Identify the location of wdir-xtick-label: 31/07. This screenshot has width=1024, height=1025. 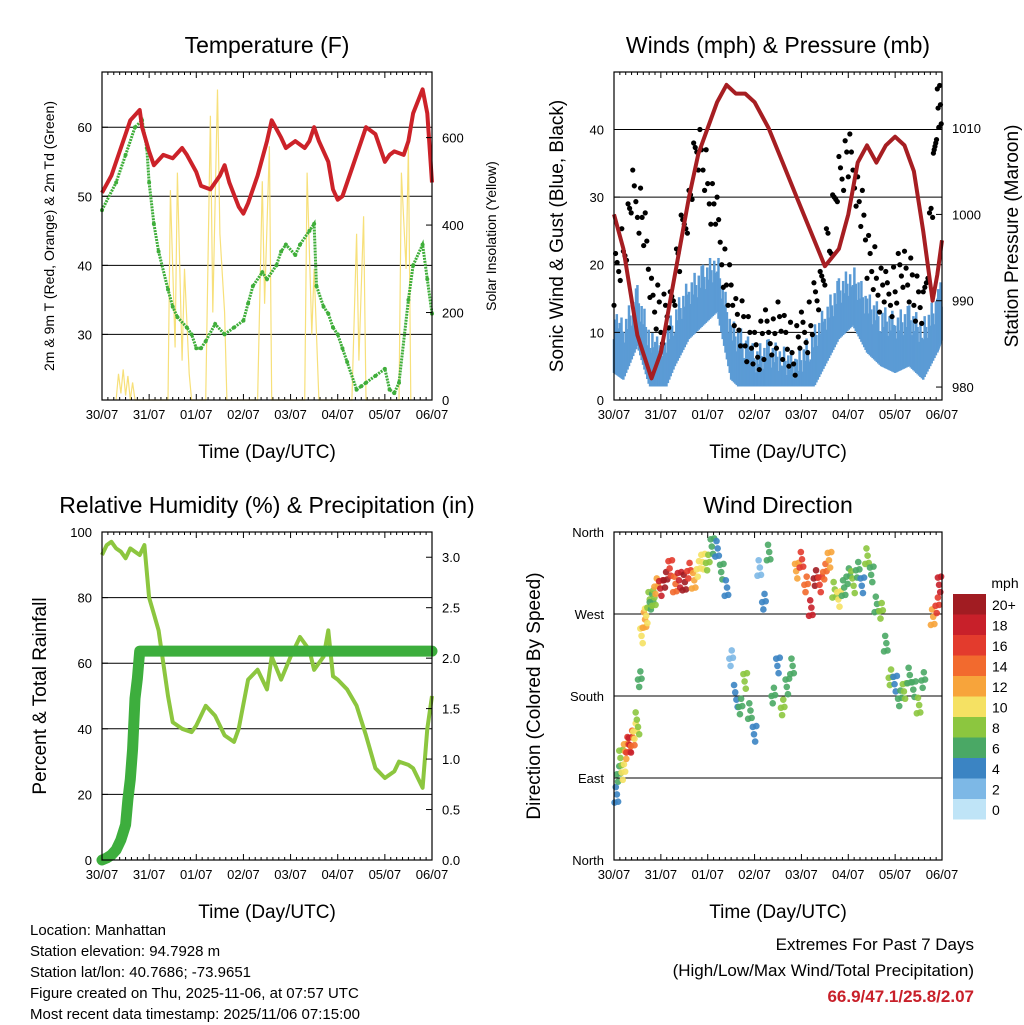
(661, 874).